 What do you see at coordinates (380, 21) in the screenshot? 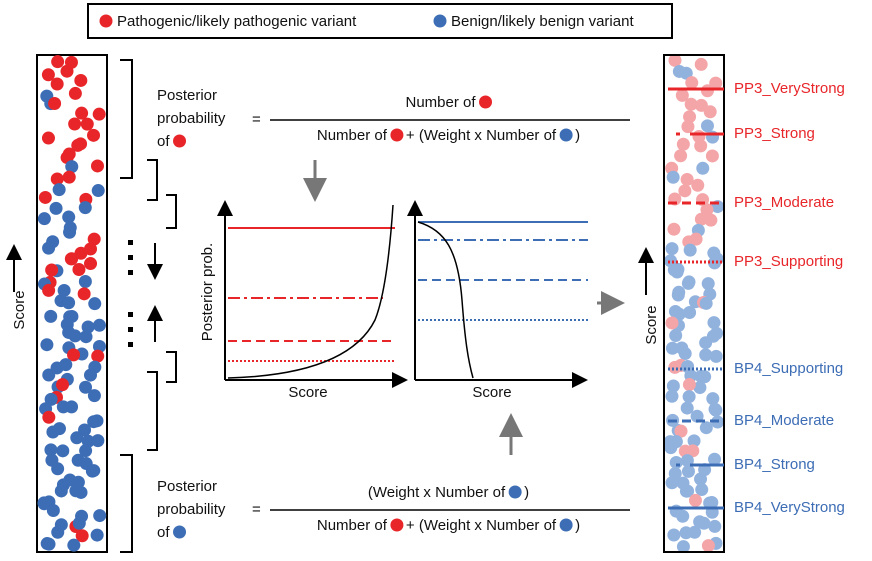
I see `legend-box` at bounding box center [380, 21].